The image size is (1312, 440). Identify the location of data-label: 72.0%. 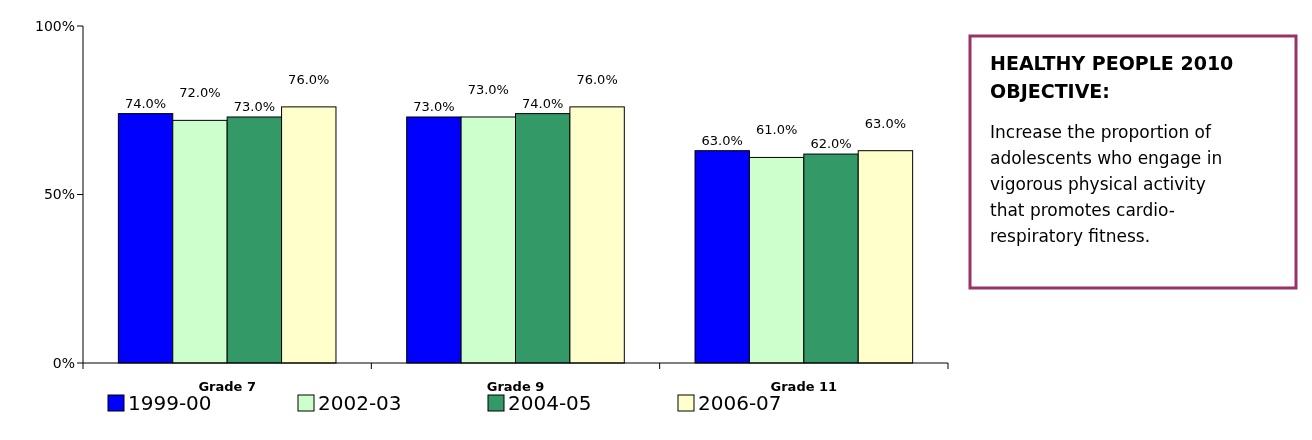
(200, 93).